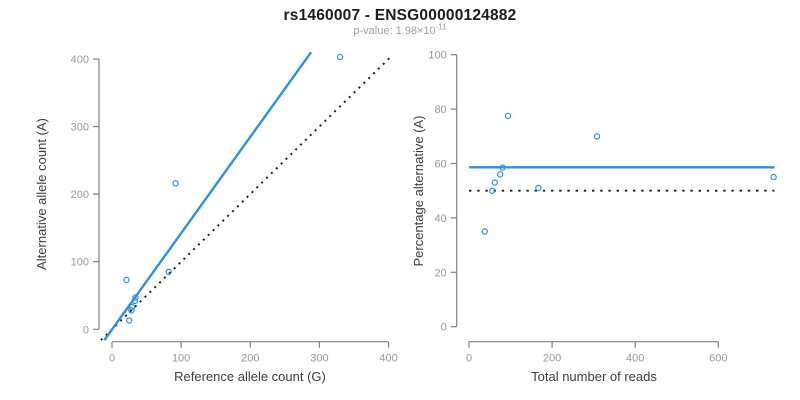  I want to click on right-x-axis-title: Total number of reads, so click(594, 376).